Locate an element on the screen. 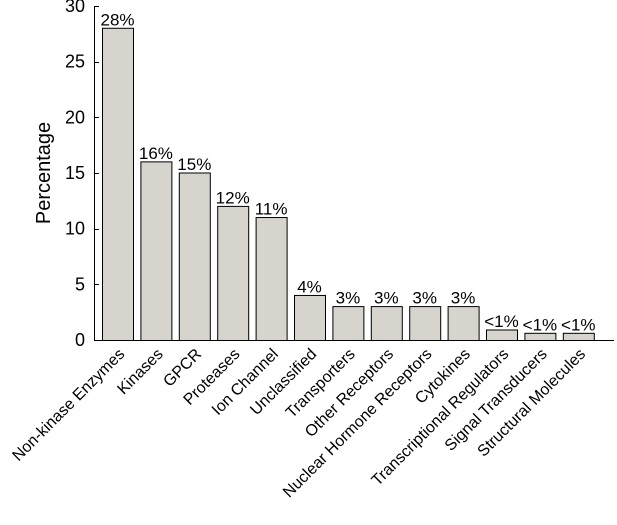  x-category-label: Non-kinase Enzymes is located at coordinates (68, 405).